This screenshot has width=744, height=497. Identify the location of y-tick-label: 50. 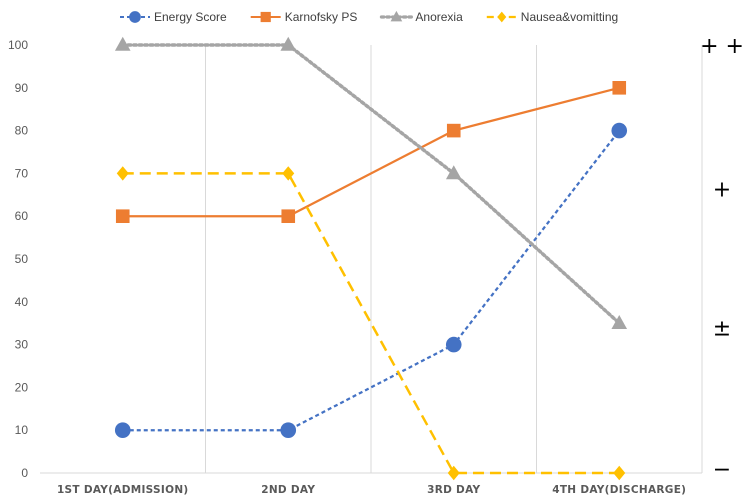
(22, 259).